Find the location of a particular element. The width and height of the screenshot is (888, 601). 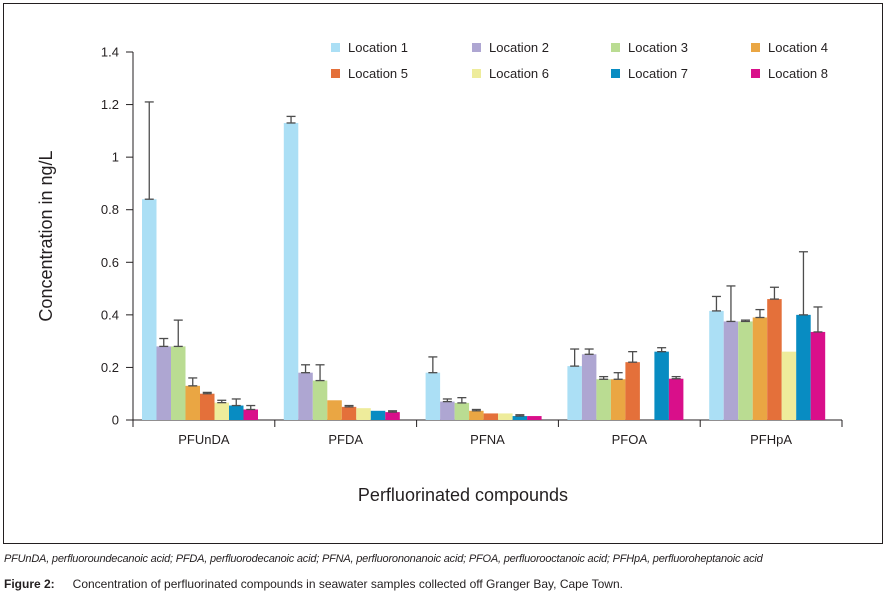

y-tick-label: 1 is located at coordinates (115, 157).